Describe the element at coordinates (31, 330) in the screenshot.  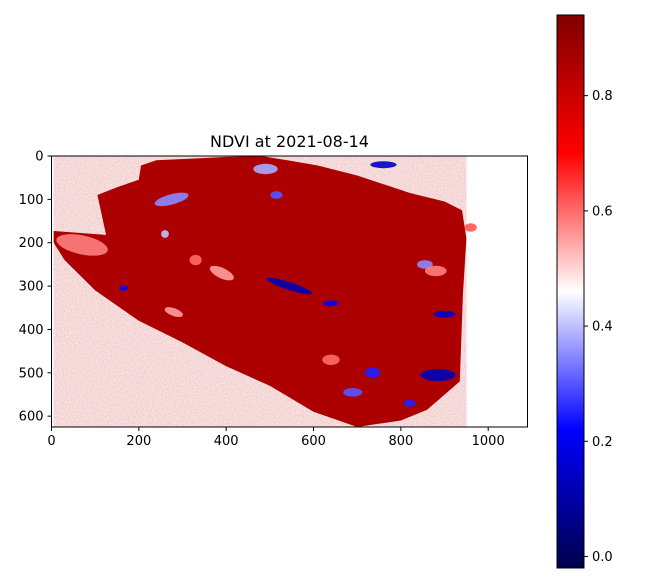
I see `y-tick-label: 400` at that location.